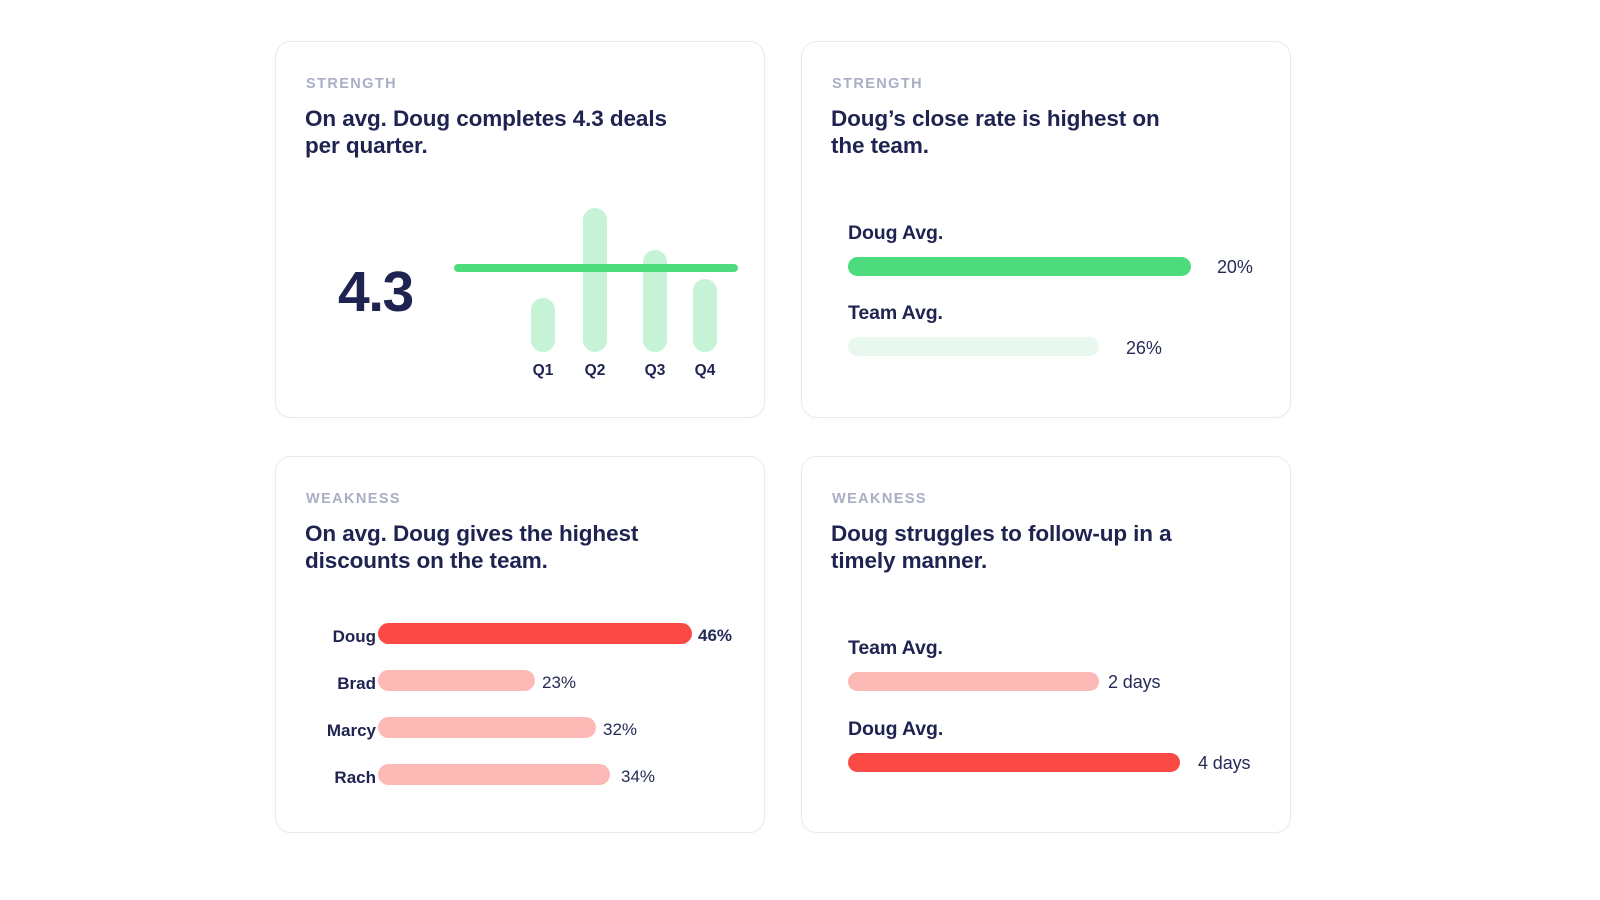 Image resolution: width=1600 pixels, height=900 pixels. What do you see at coordinates (596, 268) in the screenshot?
I see `average-line` at bounding box center [596, 268].